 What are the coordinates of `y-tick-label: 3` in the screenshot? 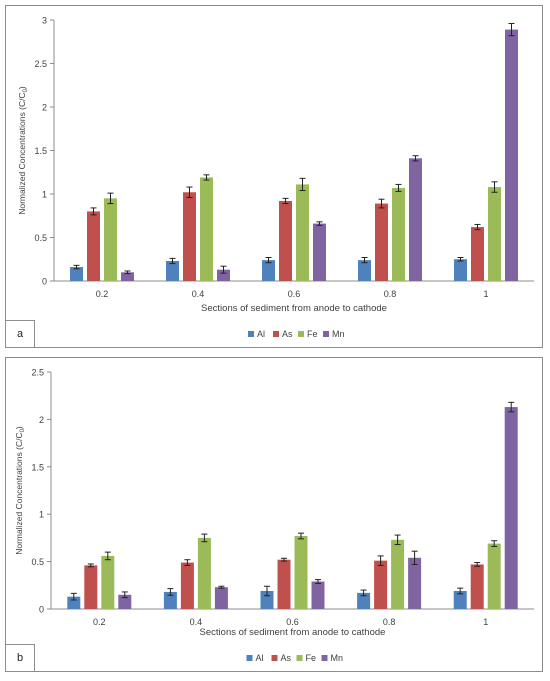 It's located at (44, 21).